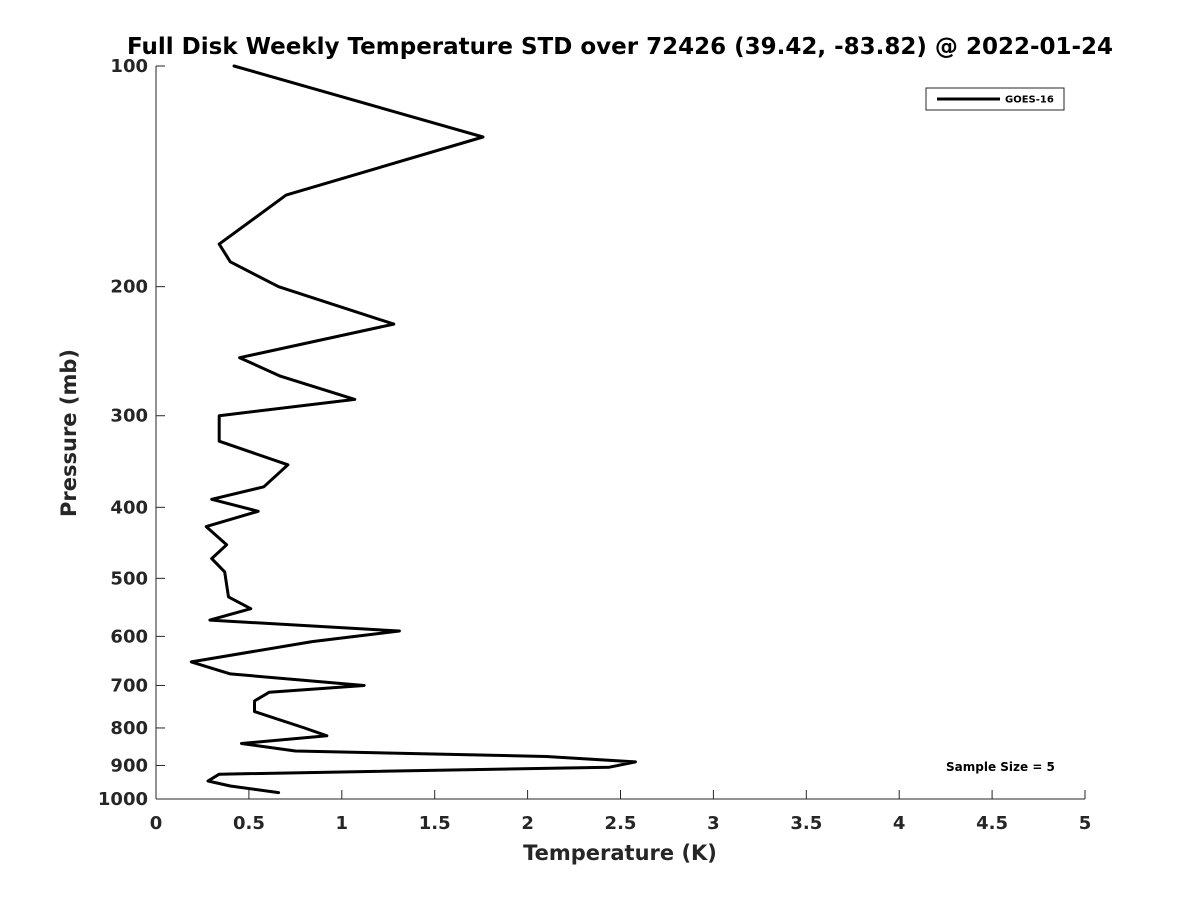 Image resolution: width=1200 pixels, height=900 pixels. I want to click on x-tick-label: 0, so click(156, 823).